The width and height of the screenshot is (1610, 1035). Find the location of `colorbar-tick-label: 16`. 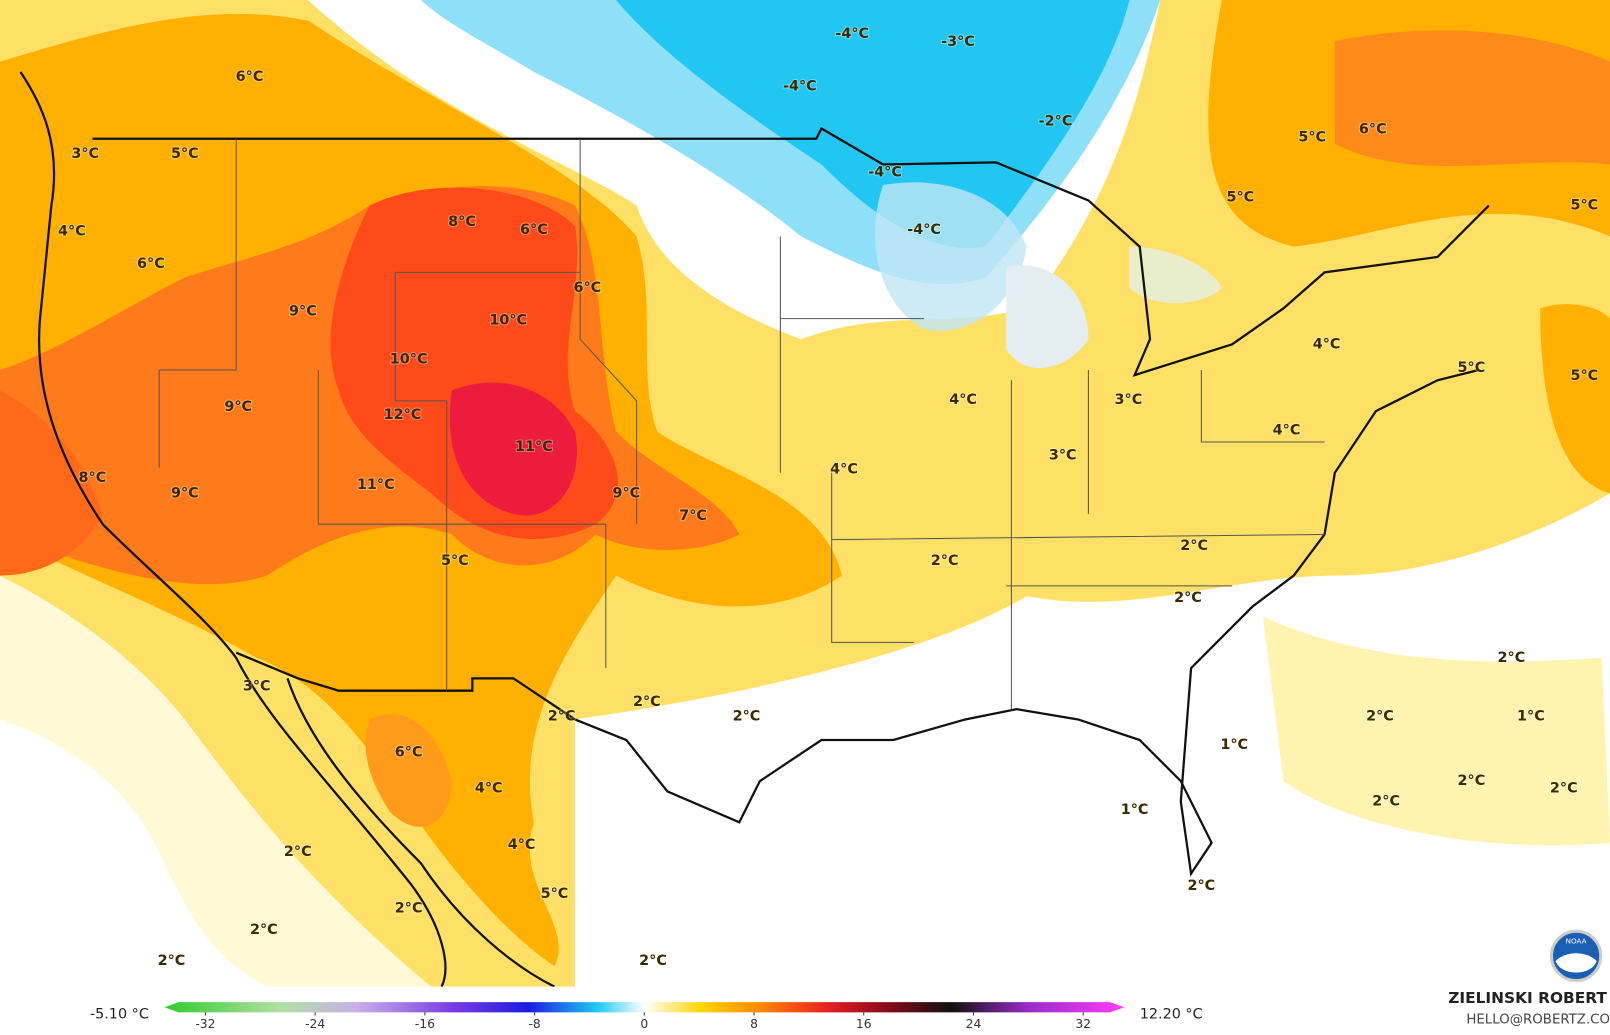

colorbar-tick-label: 16 is located at coordinates (864, 1024).